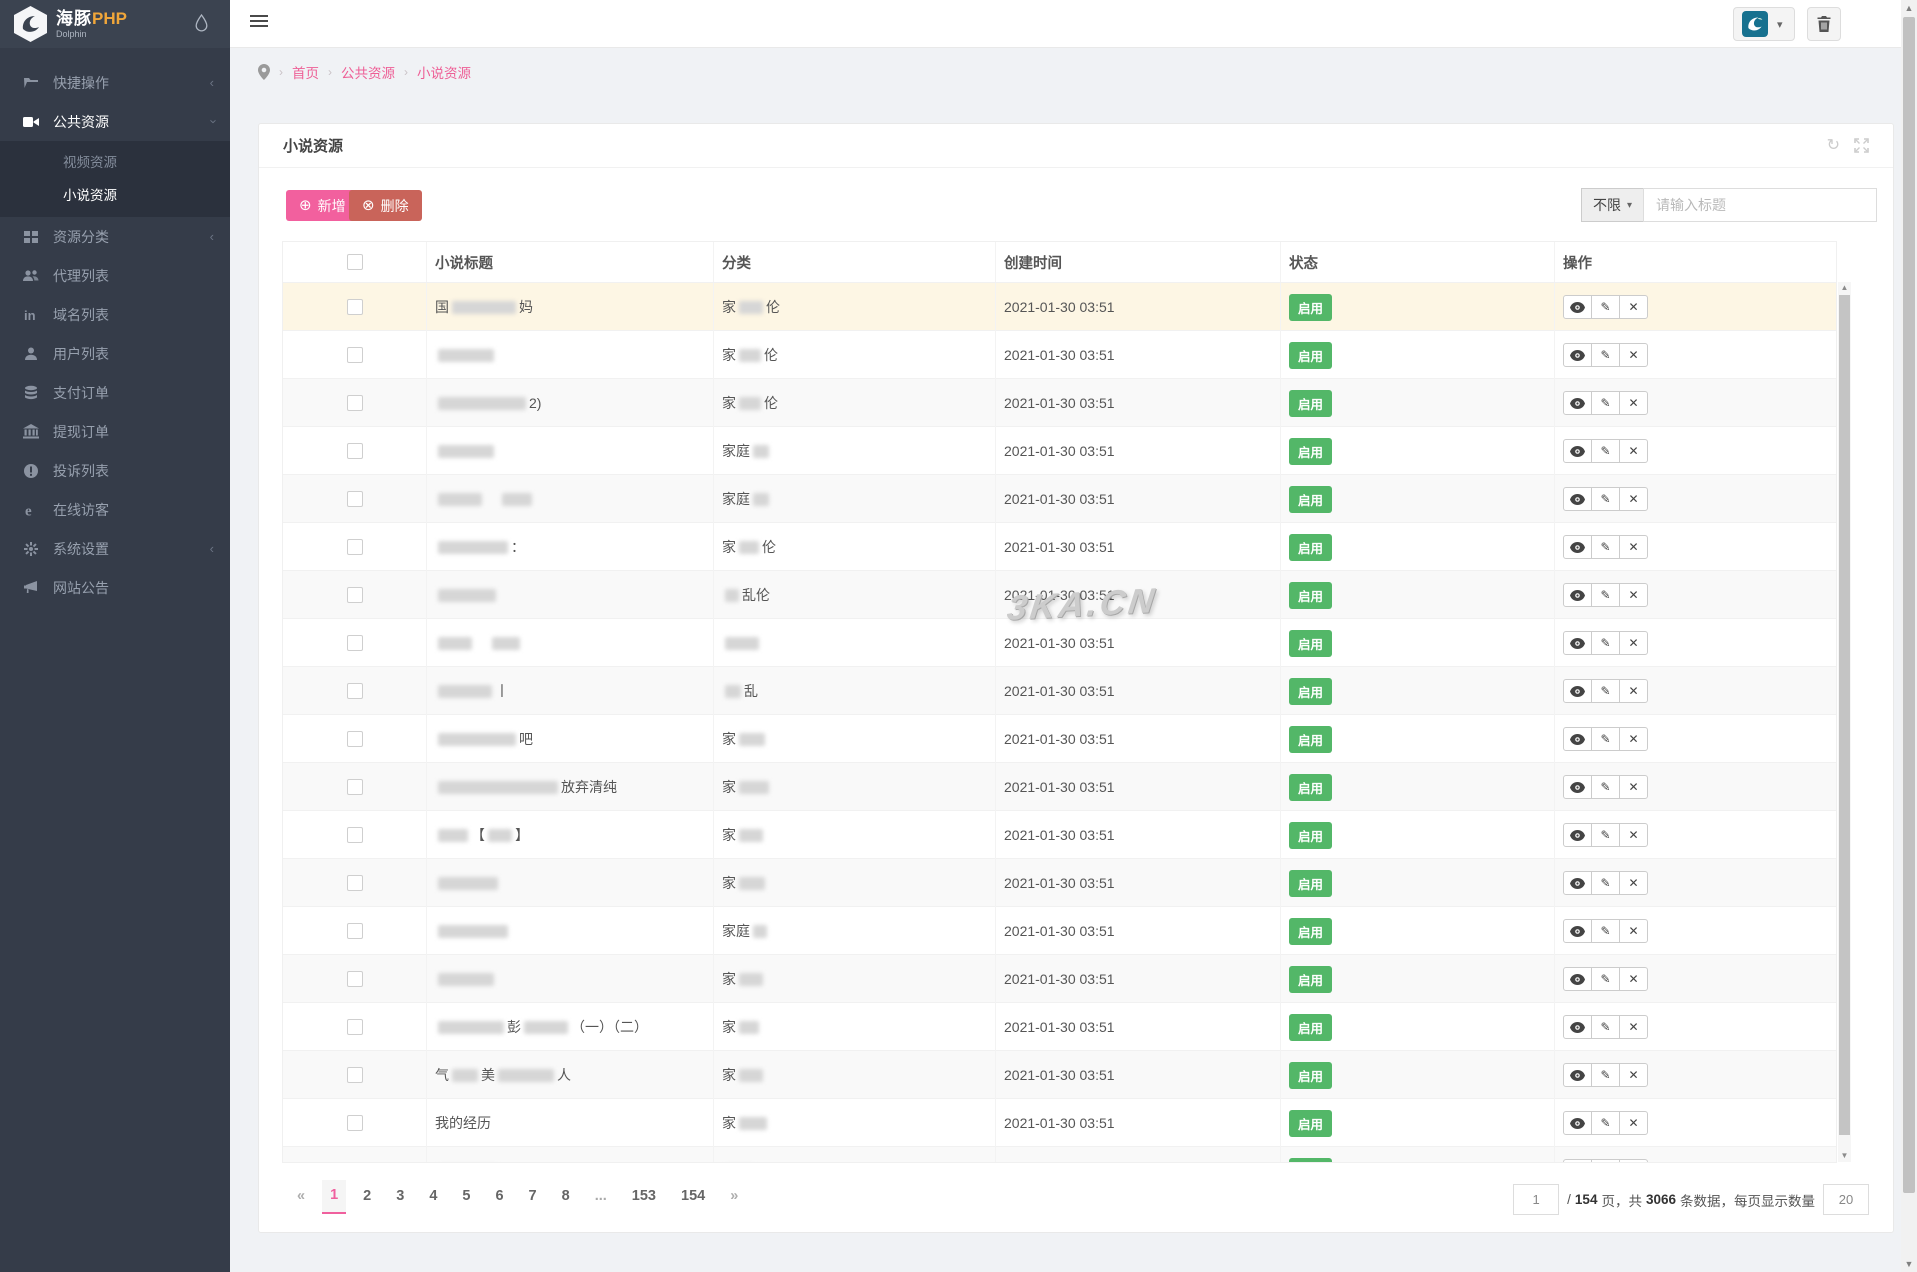  I want to click on sidebar-item-9: e 在线访客, so click(115, 509).